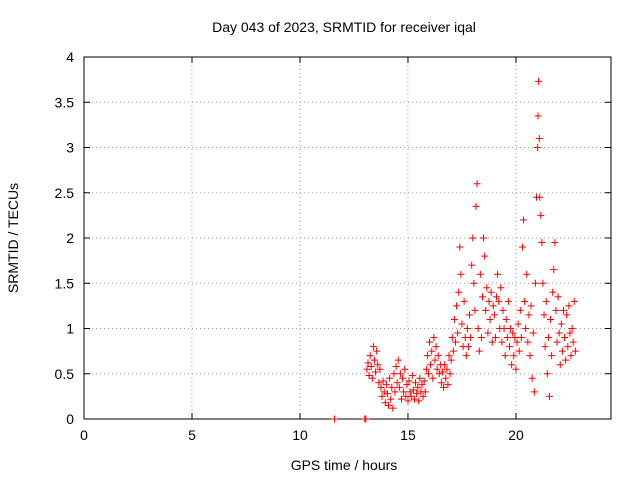 The width and height of the screenshot is (640, 485). Describe the element at coordinates (344, 465) in the screenshot. I see `x-axis-label: GPS time / hours` at that location.